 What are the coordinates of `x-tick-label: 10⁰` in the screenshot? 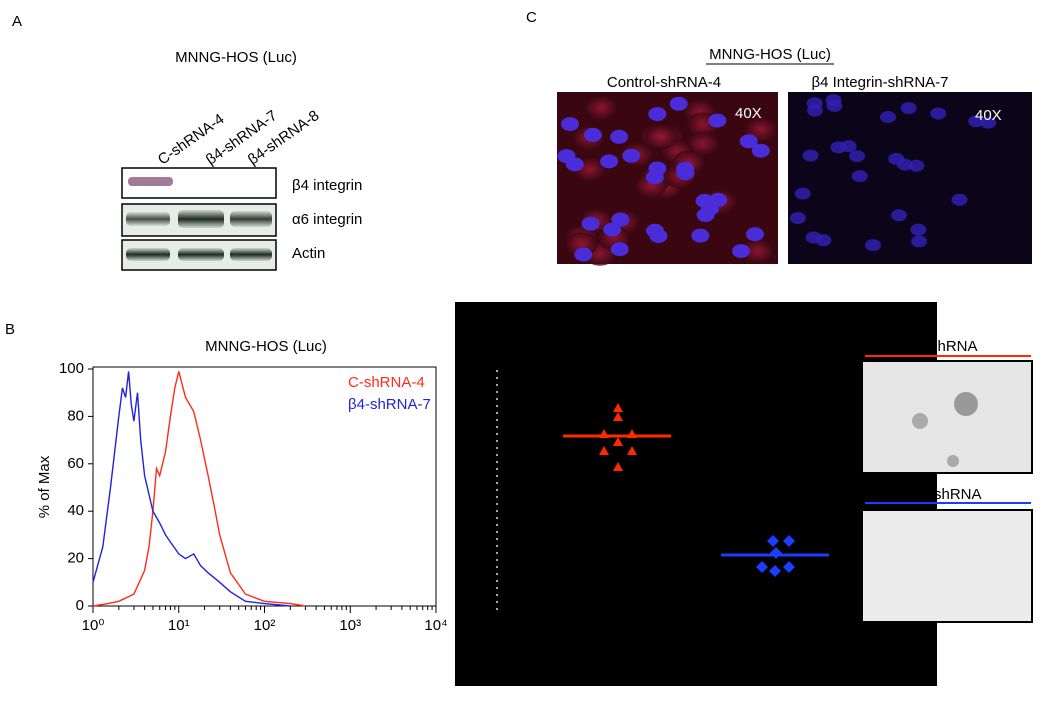 It's located at (93, 625).